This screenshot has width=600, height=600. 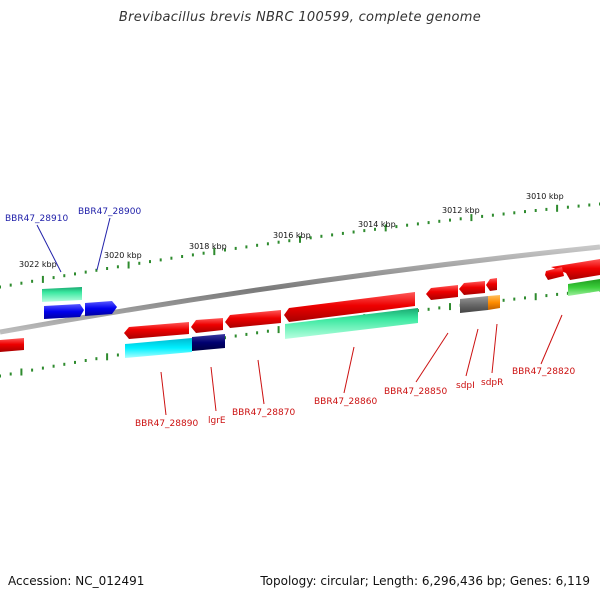 I want to click on leader-sdpr, so click(x=494, y=348).